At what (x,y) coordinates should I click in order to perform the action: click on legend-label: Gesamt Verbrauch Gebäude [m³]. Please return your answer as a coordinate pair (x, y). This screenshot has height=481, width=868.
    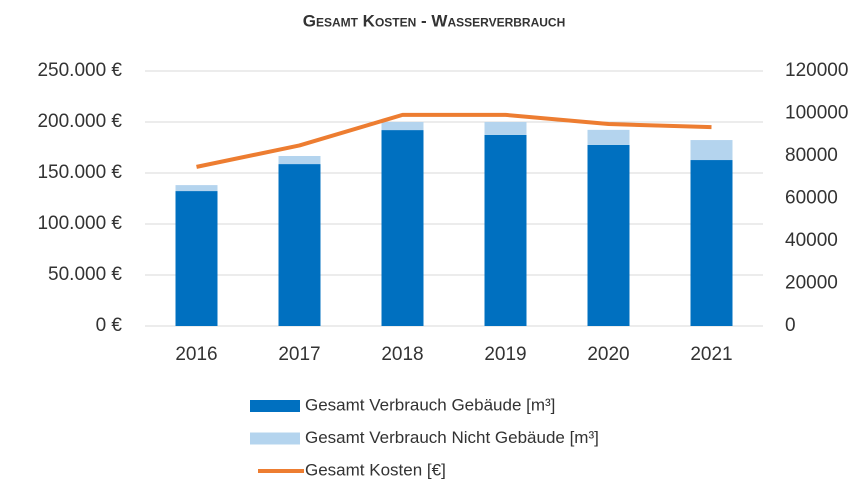
    Looking at the image, I should click on (430, 404).